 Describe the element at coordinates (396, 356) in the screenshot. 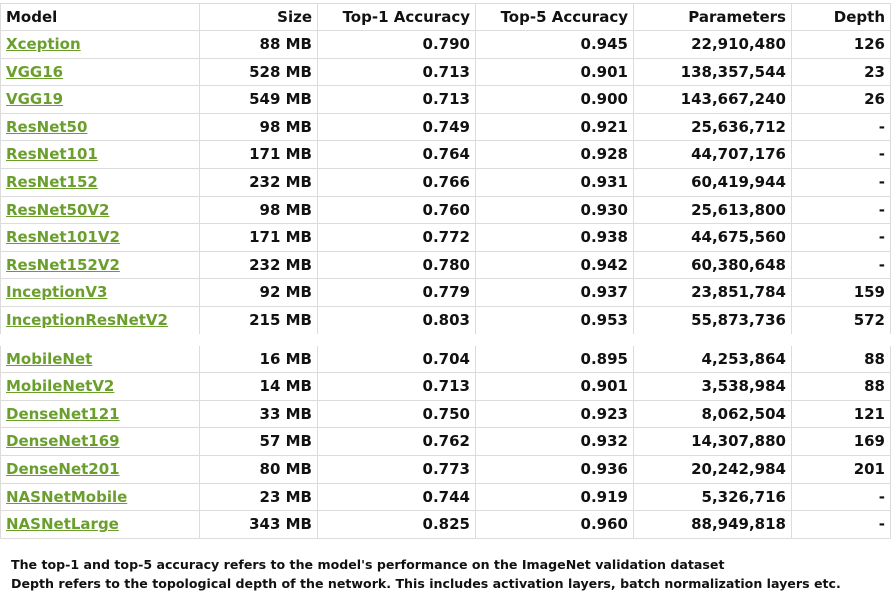

I see `cell-top1: 0.704` at that location.